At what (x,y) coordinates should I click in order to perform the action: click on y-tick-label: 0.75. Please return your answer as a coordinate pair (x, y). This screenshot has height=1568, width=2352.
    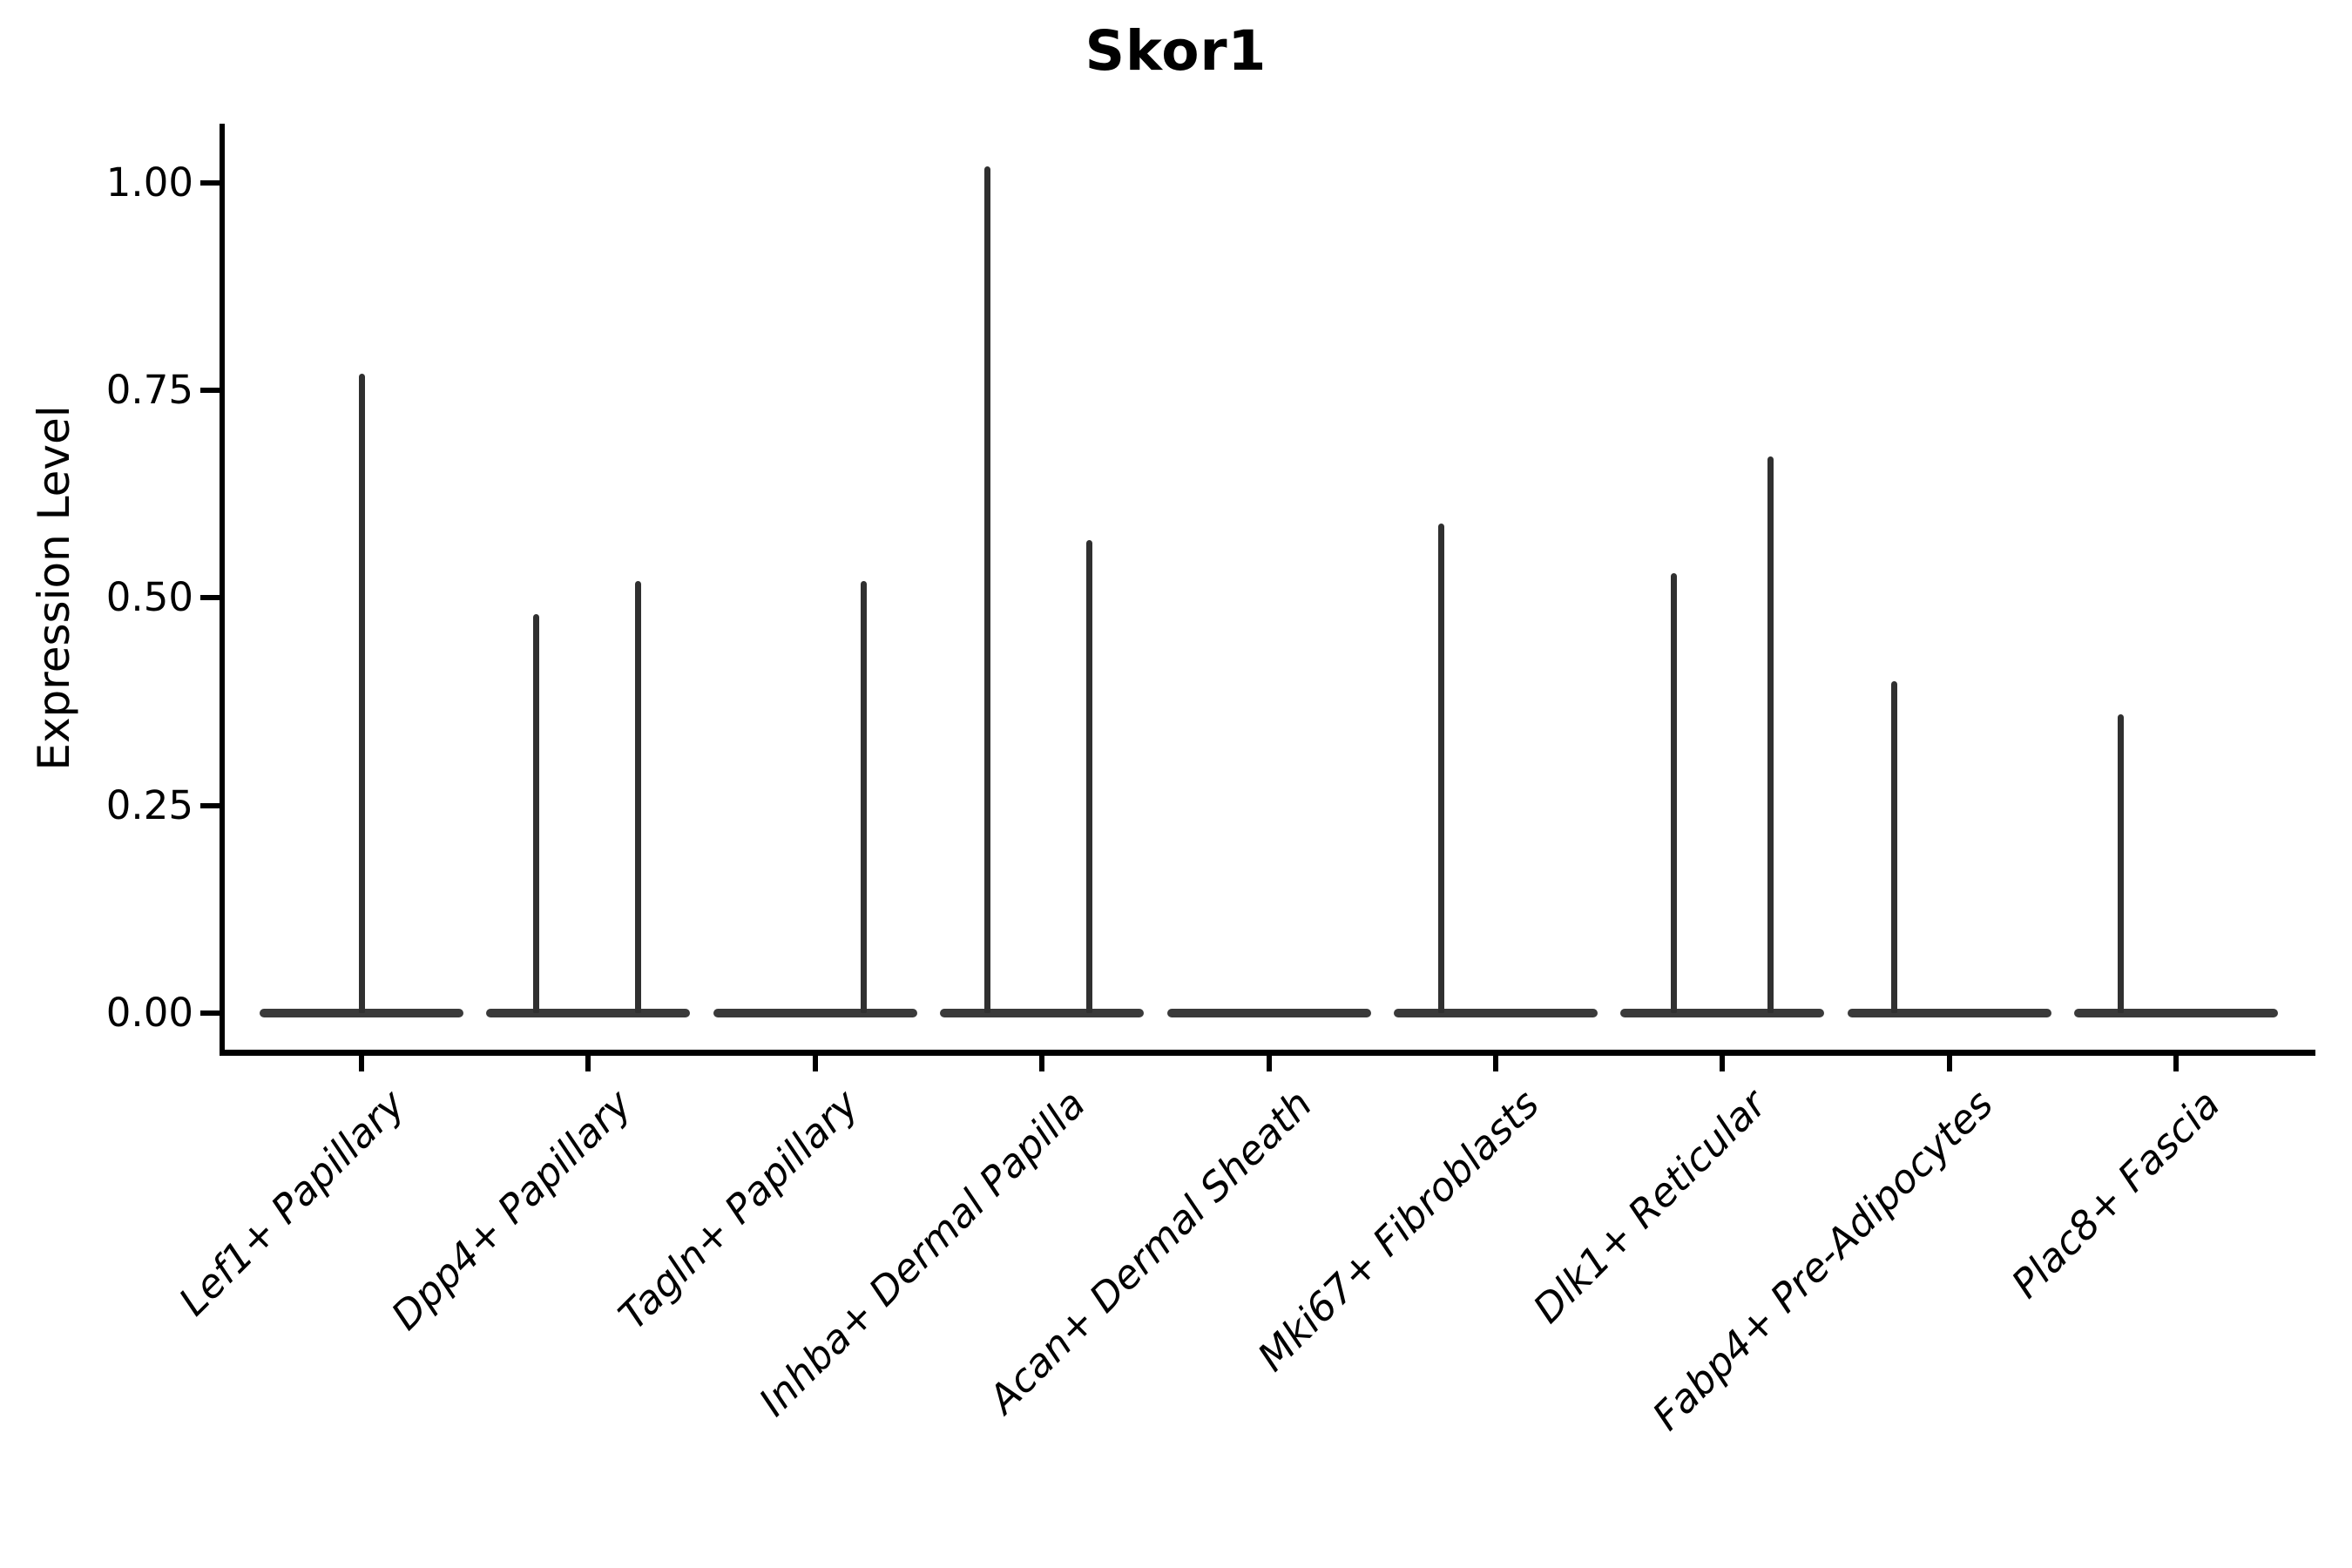
    Looking at the image, I should click on (149, 390).